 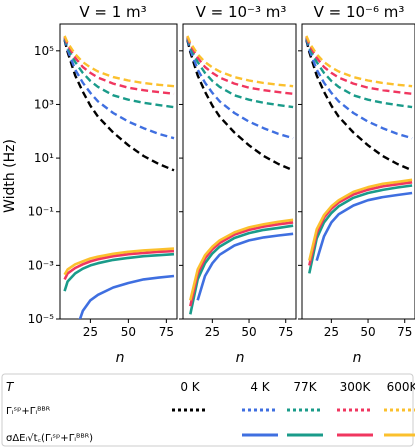 I want to click on y-axis-label: Width (Hz), so click(x=10, y=176).